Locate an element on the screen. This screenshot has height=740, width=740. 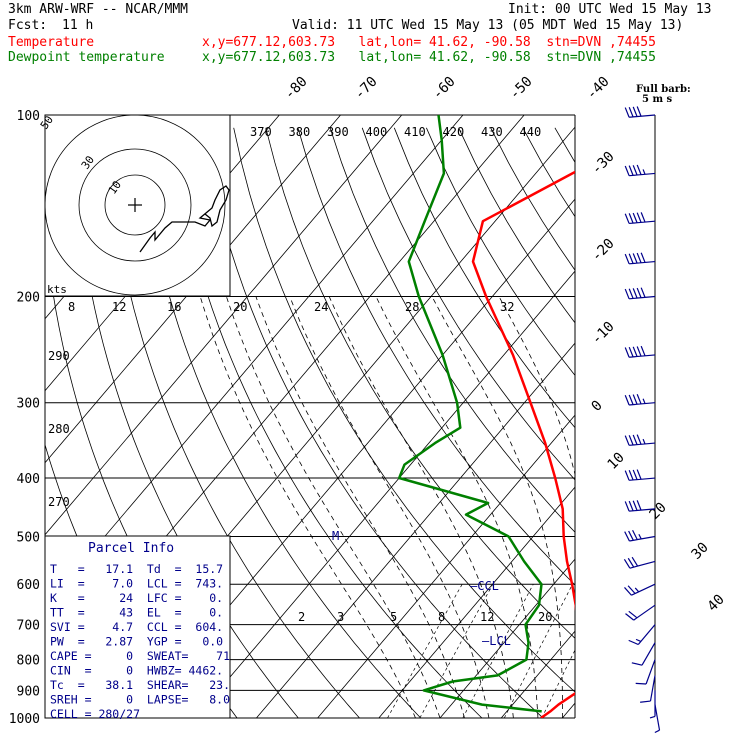
isotherm-line is located at coordinates (507, 638).